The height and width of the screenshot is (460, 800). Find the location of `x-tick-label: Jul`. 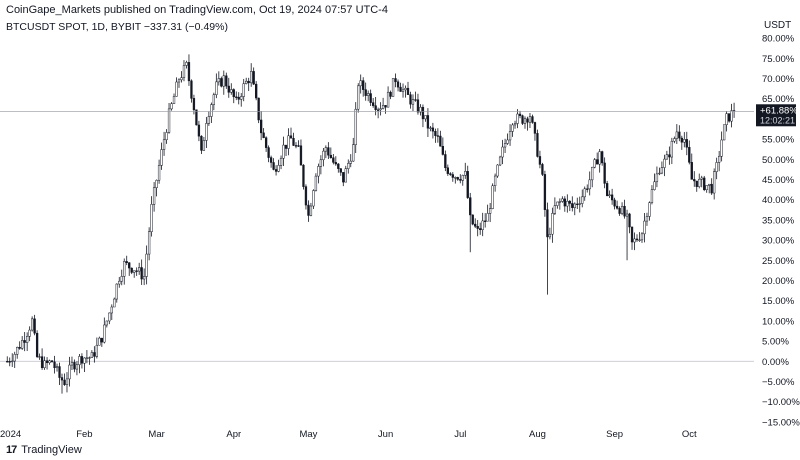

x-tick-label: Jul is located at coordinates (460, 434).